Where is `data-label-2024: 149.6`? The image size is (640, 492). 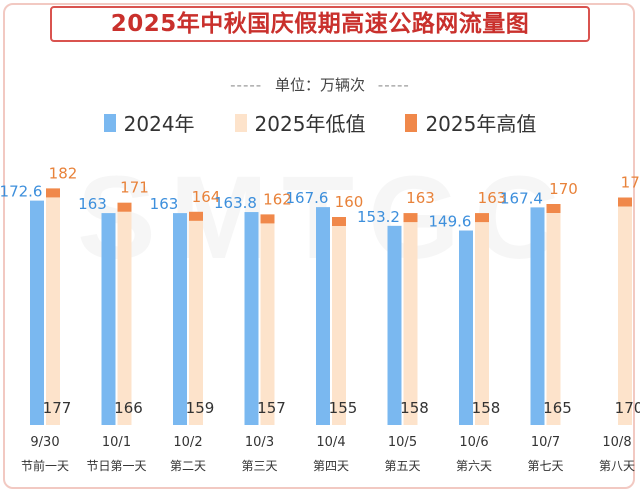
data-label-2024: 149.6 is located at coordinates (450, 222).